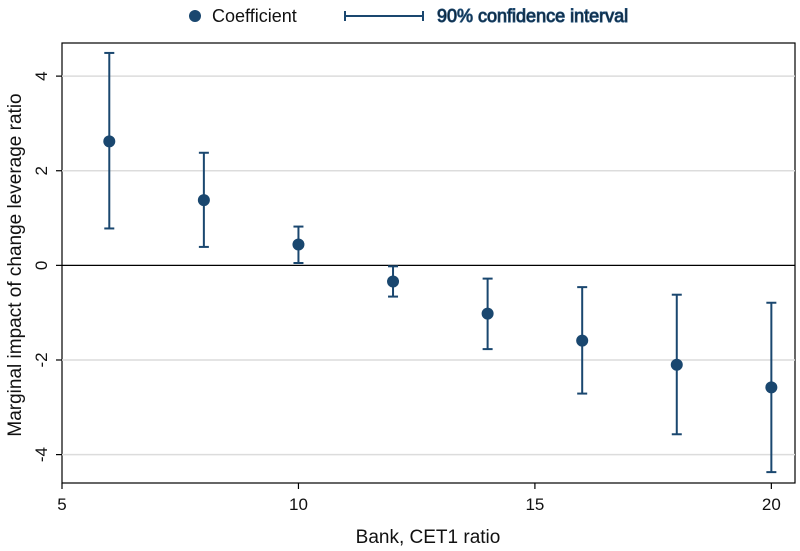 This screenshot has height=551, width=800. I want to click on legend-ci-symbol, so click(384, 16).